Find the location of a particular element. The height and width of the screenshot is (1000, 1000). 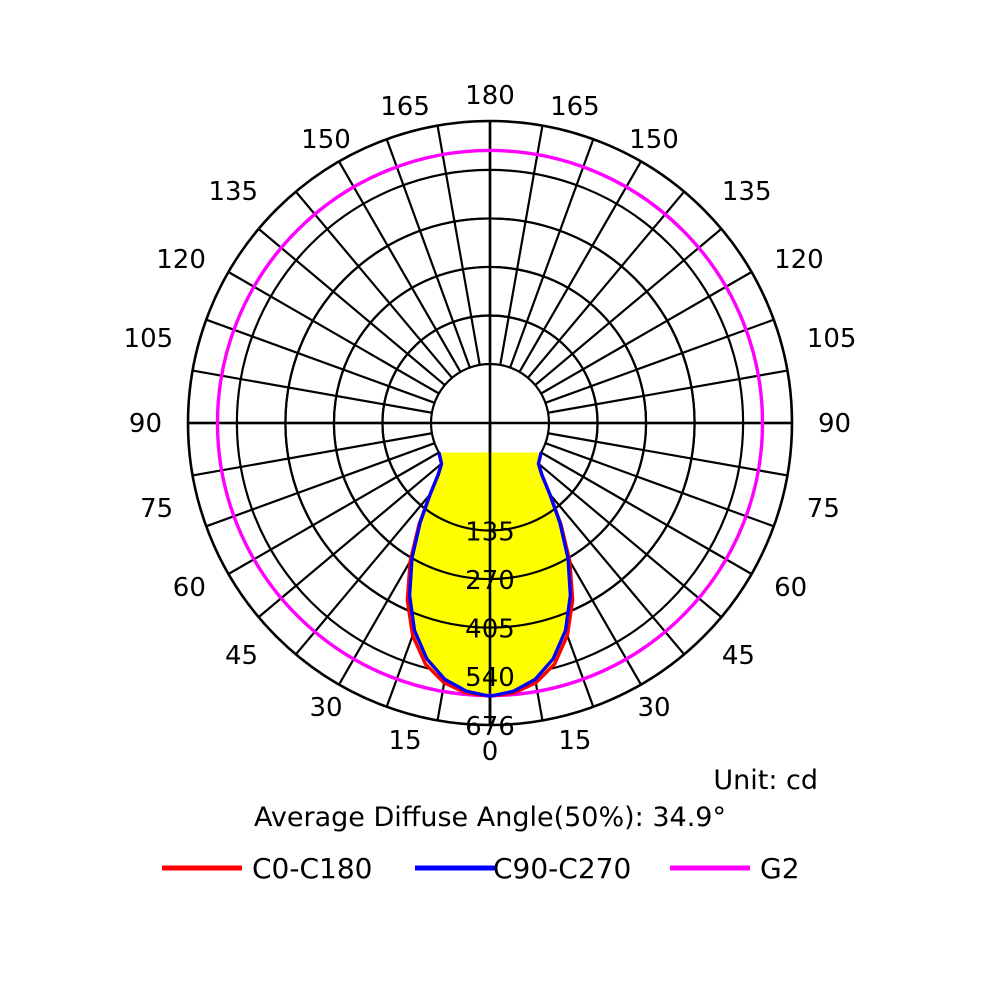

diffuse-angle-text: Average Diffuse Angle(50%): 34.9° is located at coordinates (490, 817).